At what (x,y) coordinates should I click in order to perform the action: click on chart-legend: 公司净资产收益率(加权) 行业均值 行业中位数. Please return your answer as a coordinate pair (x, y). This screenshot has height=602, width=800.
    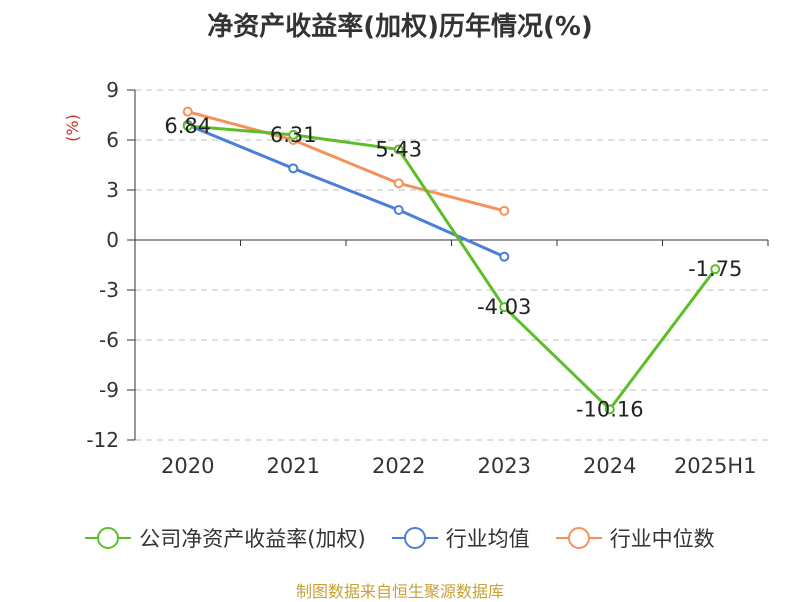
    Looking at the image, I should click on (400, 538).